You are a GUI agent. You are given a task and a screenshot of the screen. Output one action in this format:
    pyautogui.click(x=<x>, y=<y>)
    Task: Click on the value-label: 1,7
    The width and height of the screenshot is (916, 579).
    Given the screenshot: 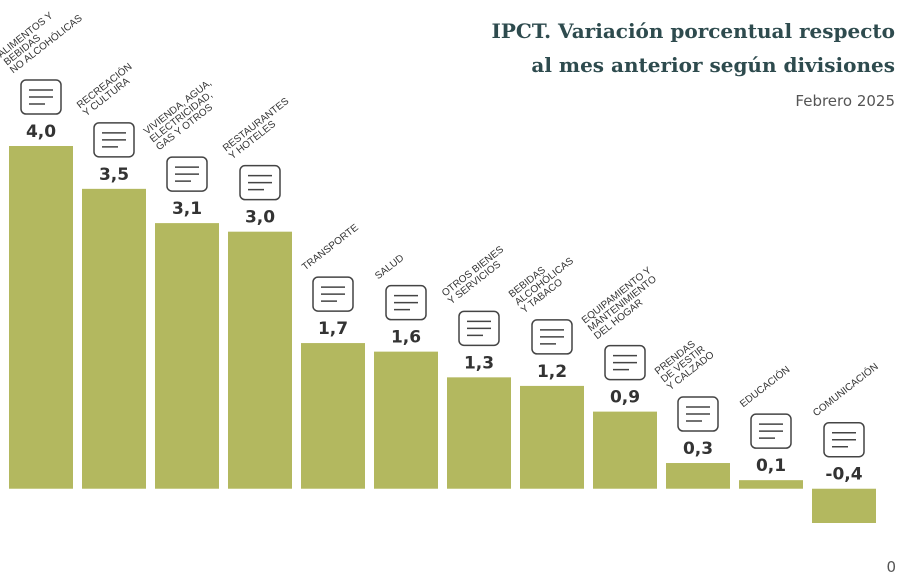 What is the action you would take?
    pyautogui.click(x=333, y=329)
    